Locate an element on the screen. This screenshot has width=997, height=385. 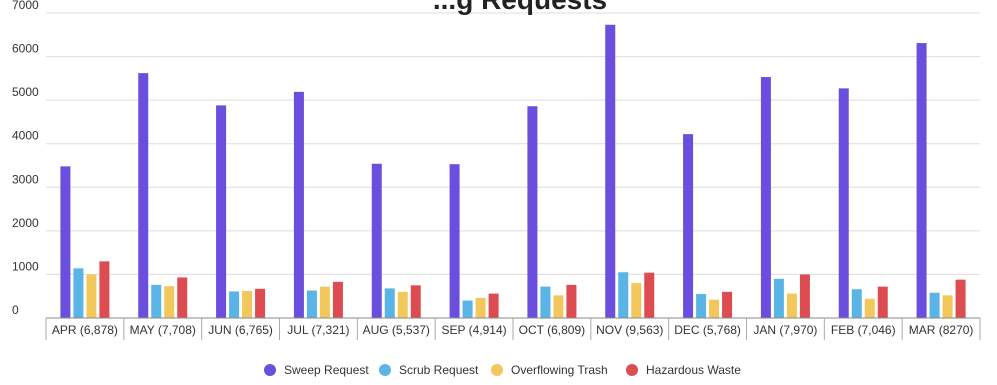
y-tick-label: 6000 is located at coordinates (25, 49).